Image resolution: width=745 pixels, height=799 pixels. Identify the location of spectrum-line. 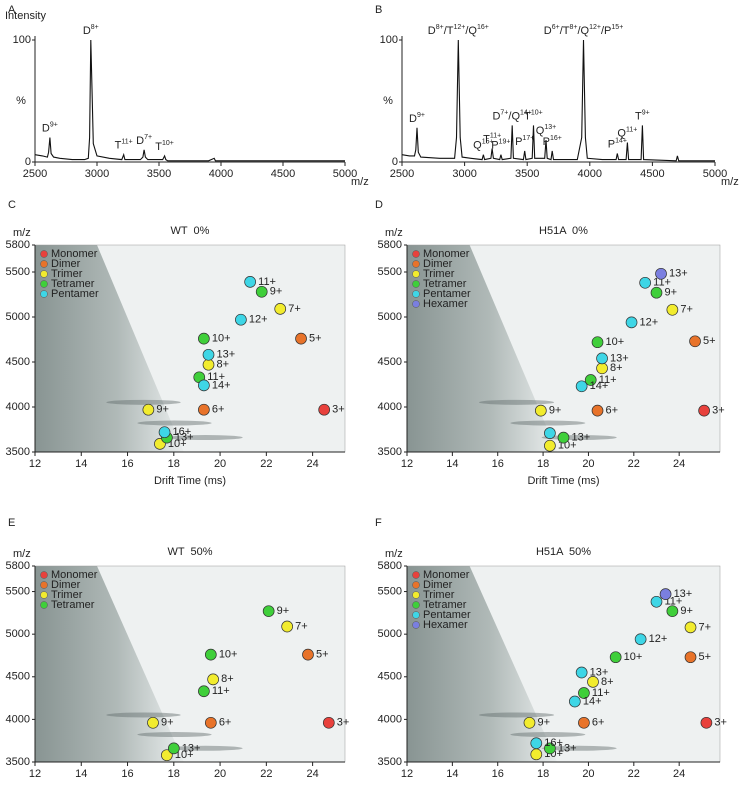
(558, 100).